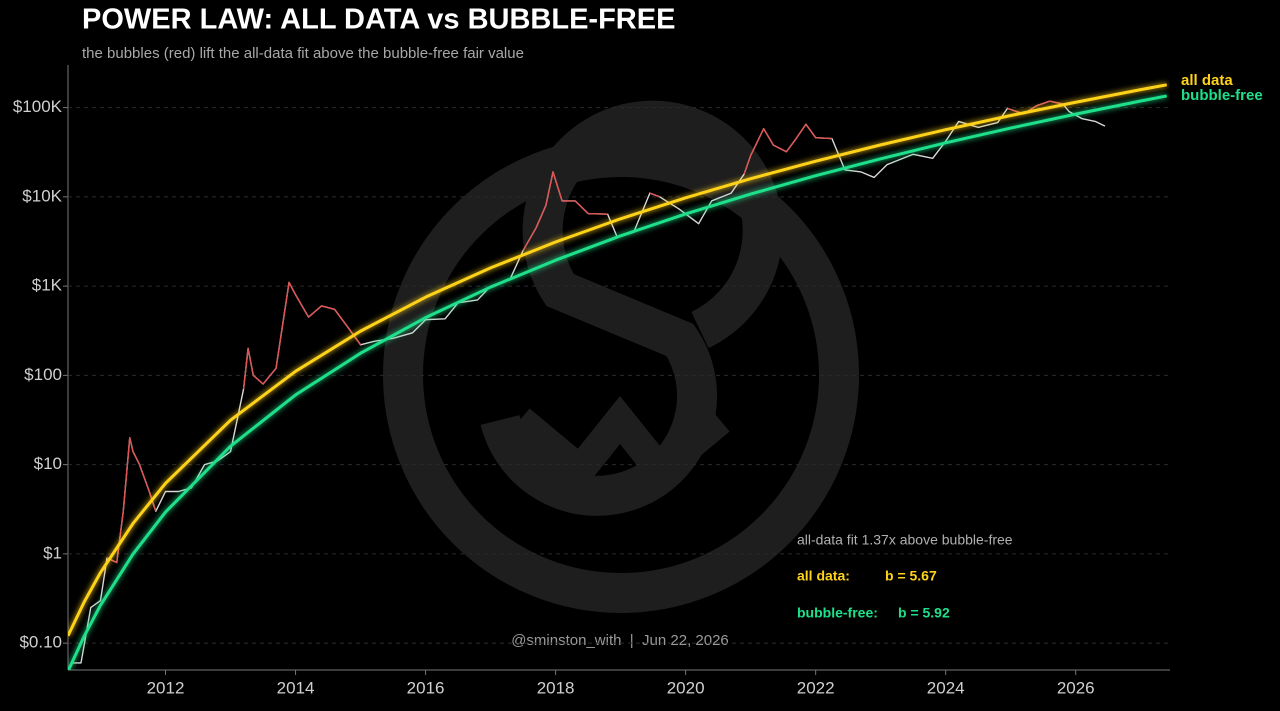  Describe the element at coordinates (426, 687) in the screenshot. I see `x-tick-label: 2016` at that location.